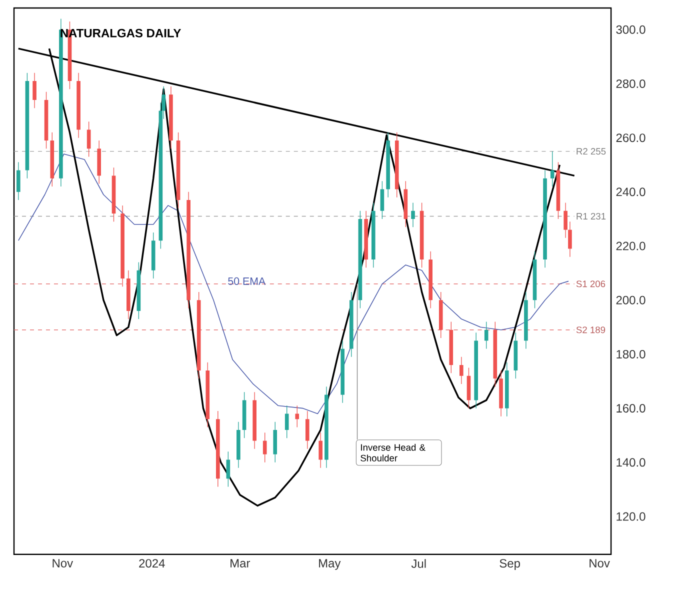  Describe the element at coordinates (631, 137) in the screenshot. I see `y-tick-label: 260.0` at that location.